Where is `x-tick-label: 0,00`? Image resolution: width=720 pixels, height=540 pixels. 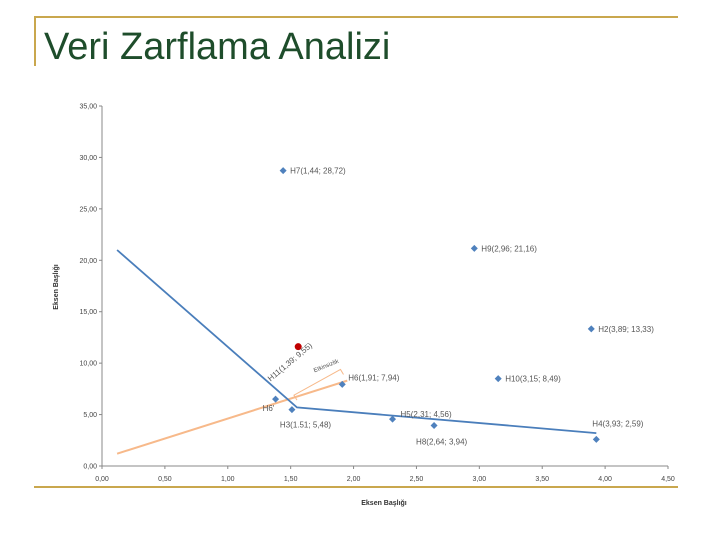 x-tick-label: 0,00 is located at coordinates (102, 479).